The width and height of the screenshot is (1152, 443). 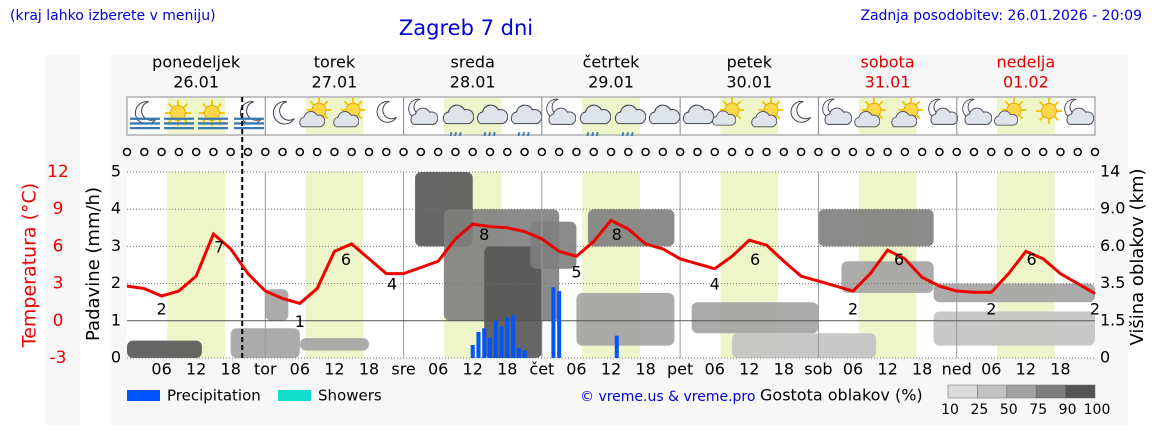 I want to click on cloud-tick-label: 1.5, so click(x=1112, y=319).